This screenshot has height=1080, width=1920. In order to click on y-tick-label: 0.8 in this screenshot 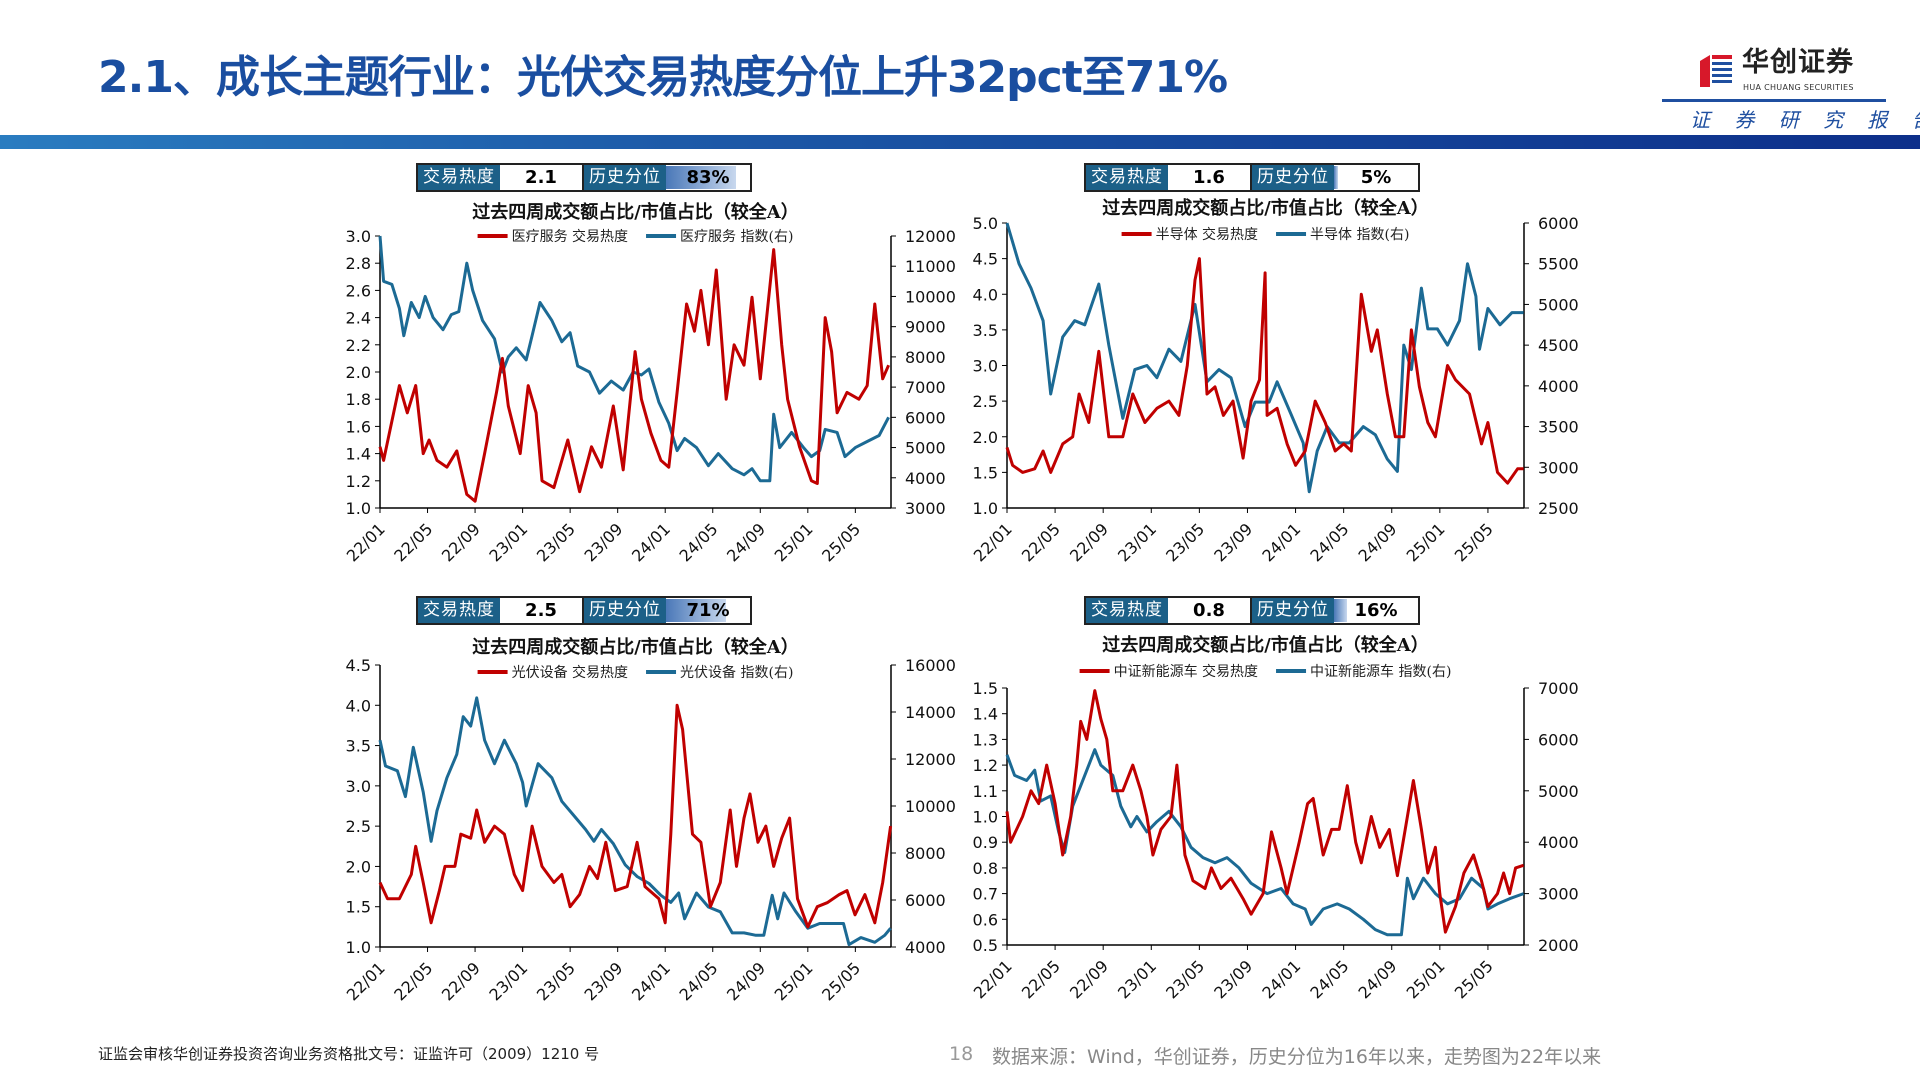, I will do `click(985, 868)`.